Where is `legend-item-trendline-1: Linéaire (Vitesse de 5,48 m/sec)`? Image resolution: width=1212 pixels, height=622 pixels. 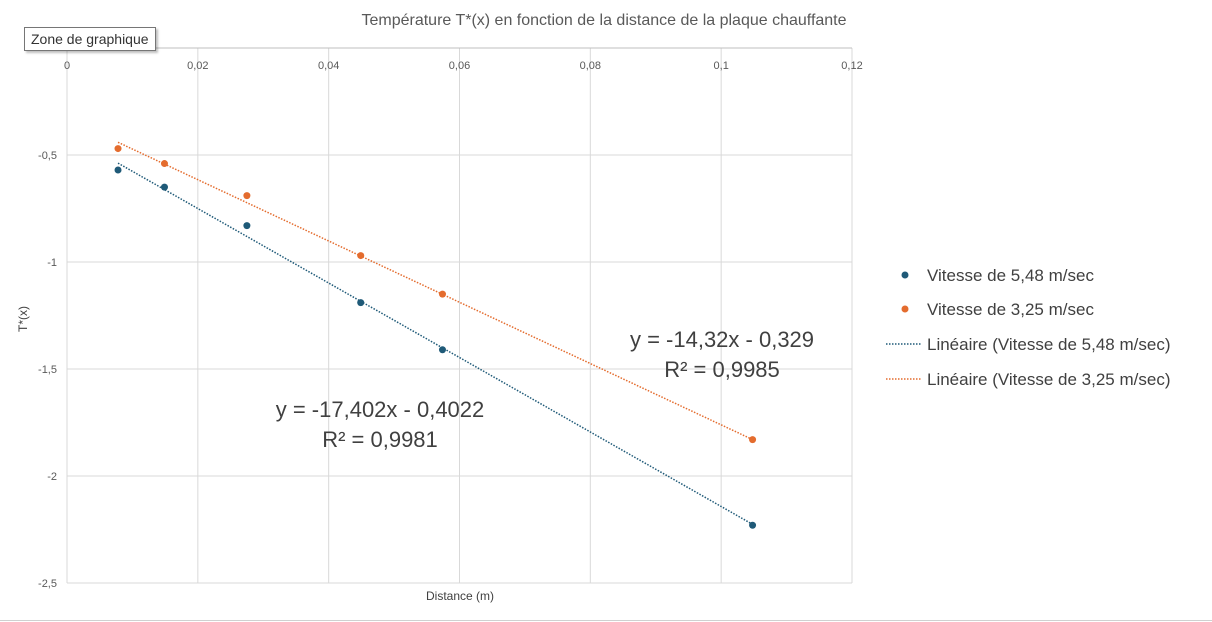 legend-item-trendline-1: Linéaire (Vitesse de 5,48 m/sec) is located at coordinates (1028, 344).